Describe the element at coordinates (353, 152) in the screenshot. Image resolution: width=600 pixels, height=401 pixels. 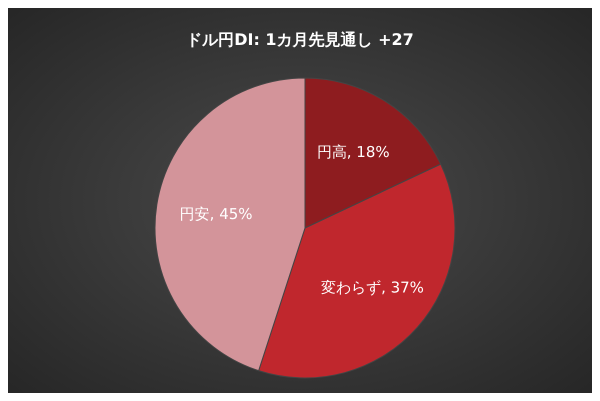
I see `slice-label: 円高, 18%` at that location.